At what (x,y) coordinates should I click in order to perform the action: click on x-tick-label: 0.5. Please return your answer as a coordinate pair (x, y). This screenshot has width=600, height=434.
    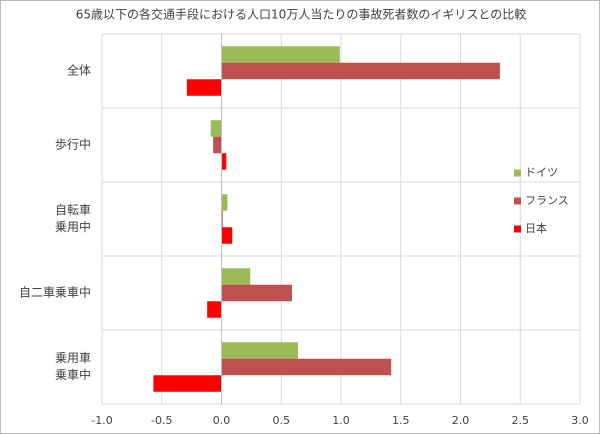
    Looking at the image, I should click on (282, 420).